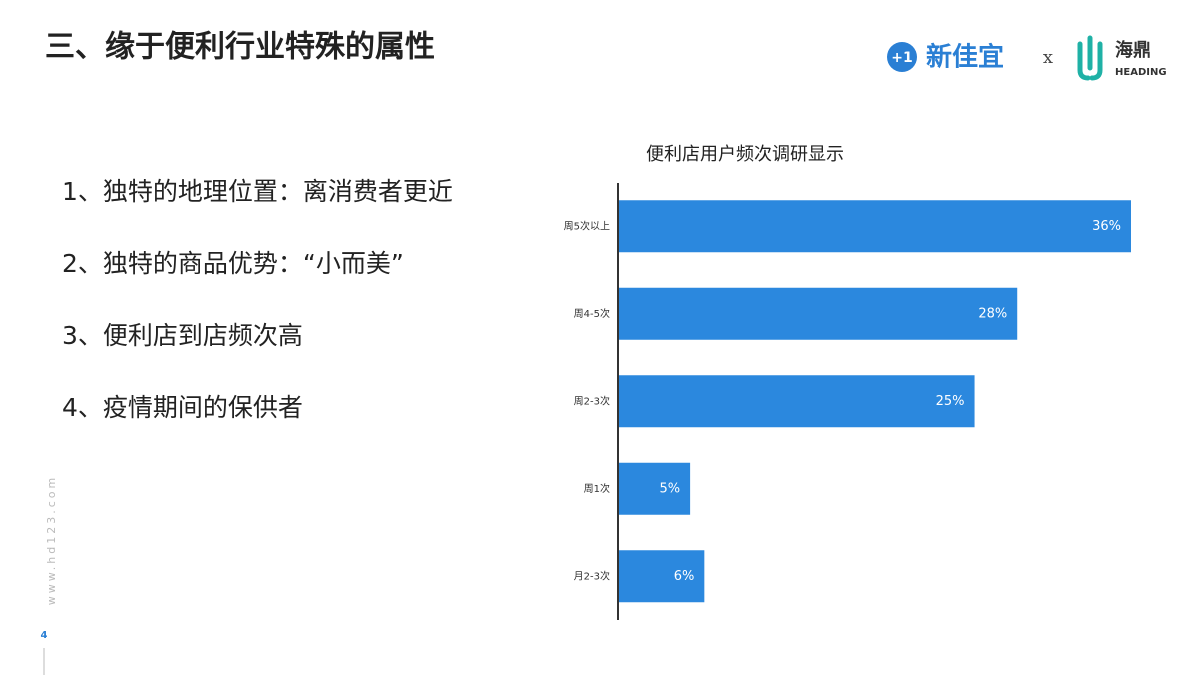 The image size is (1200, 675). What do you see at coordinates (1141, 72) in the screenshot?
I see `logo-partner-en: HEADING` at bounding box center [1141, 72].